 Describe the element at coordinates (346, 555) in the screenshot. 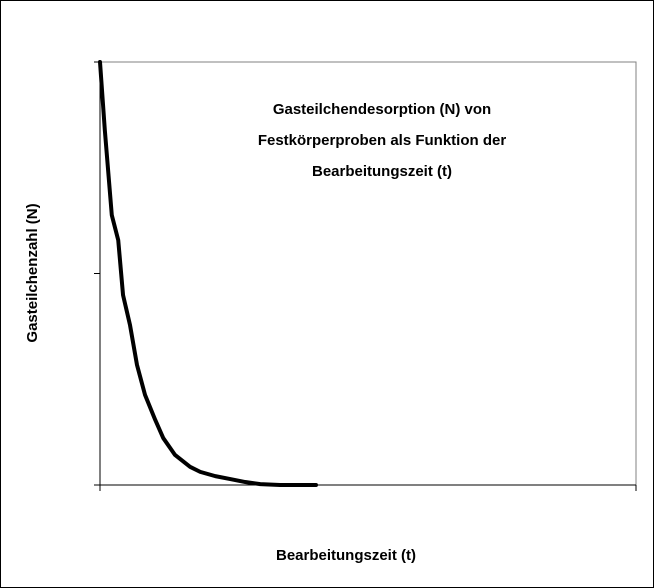

I see `x-axis-label: Bearbeitungszeit (t)` at that location.